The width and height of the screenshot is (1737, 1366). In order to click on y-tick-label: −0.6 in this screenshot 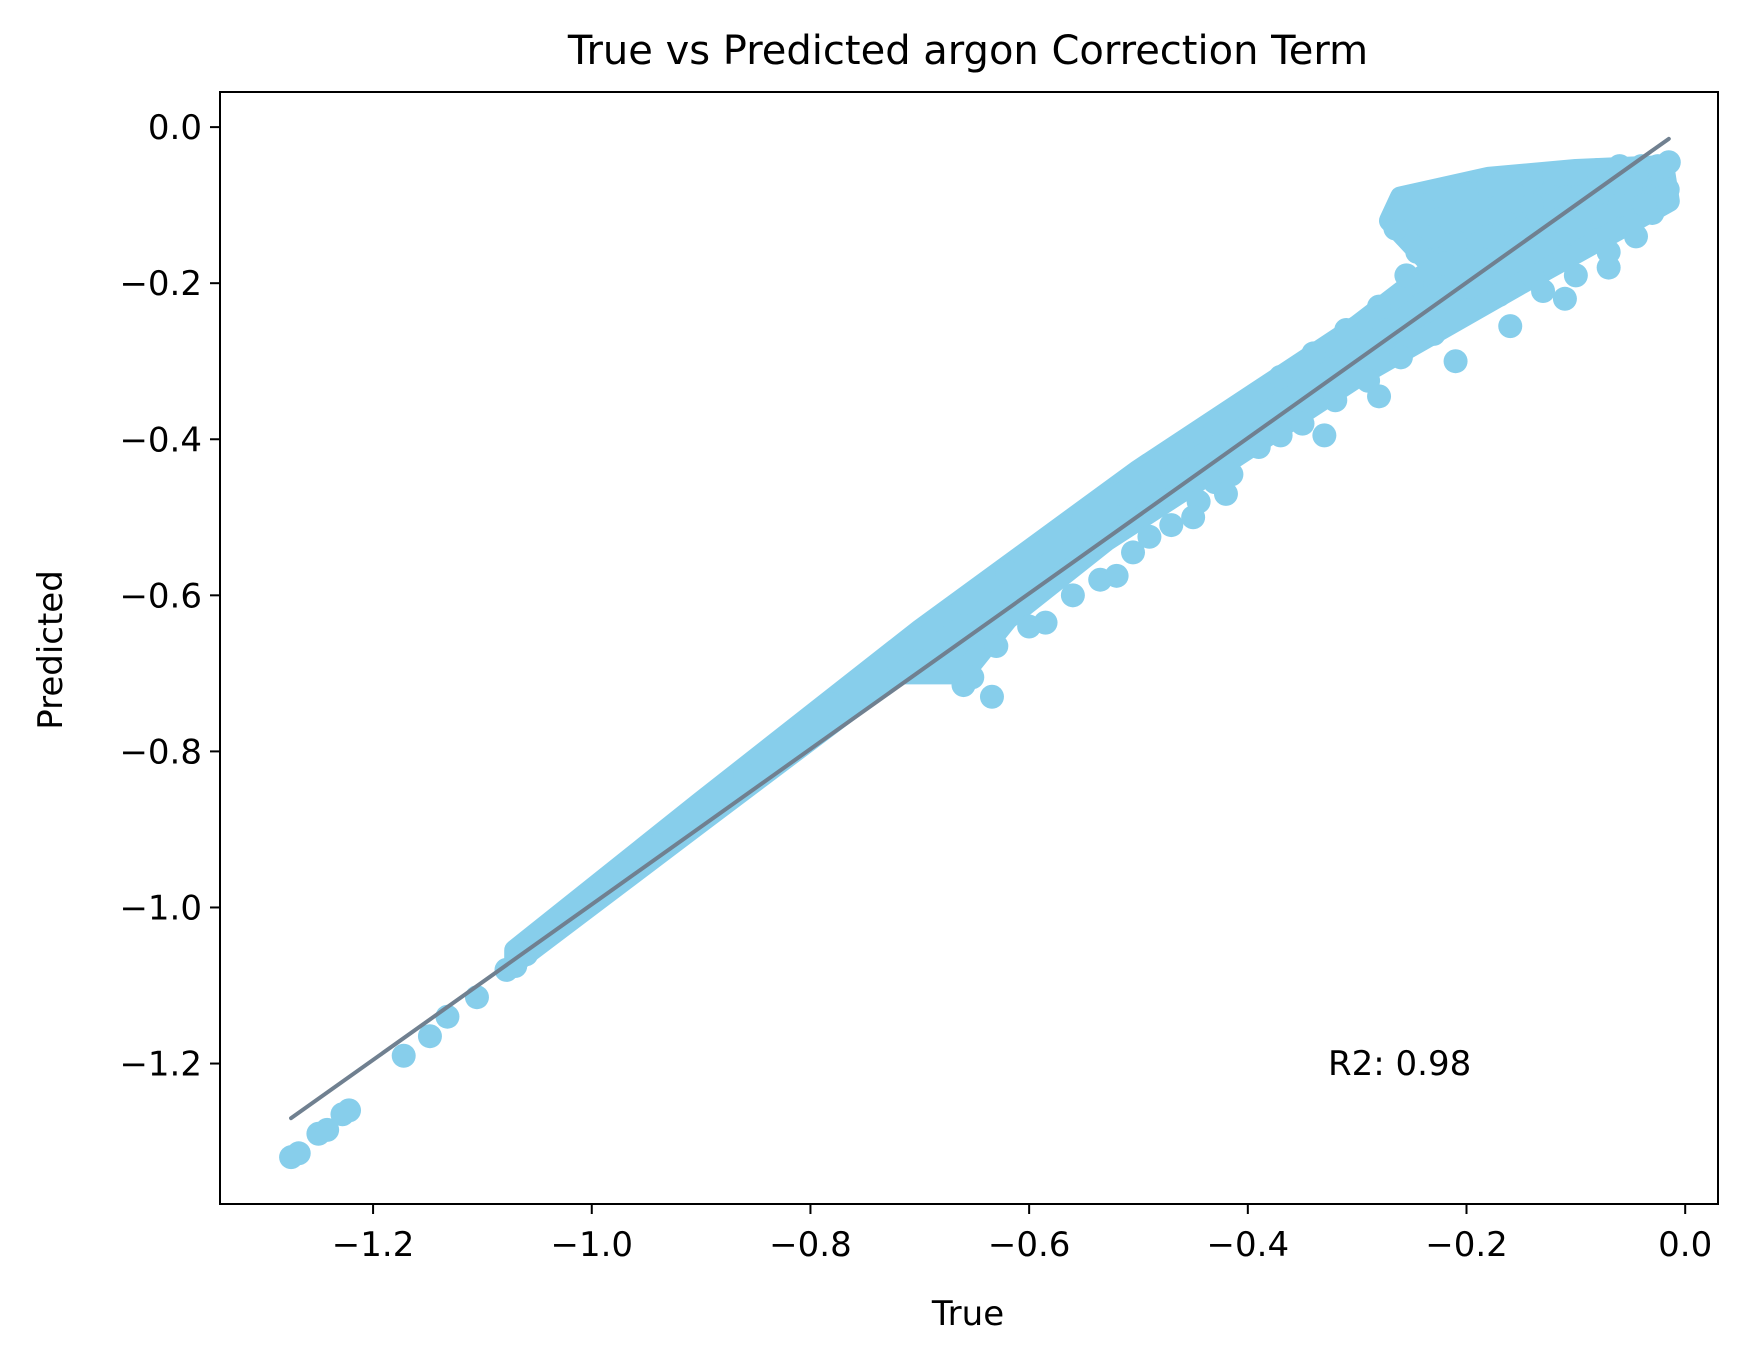, I will do `click(160, 596)`.